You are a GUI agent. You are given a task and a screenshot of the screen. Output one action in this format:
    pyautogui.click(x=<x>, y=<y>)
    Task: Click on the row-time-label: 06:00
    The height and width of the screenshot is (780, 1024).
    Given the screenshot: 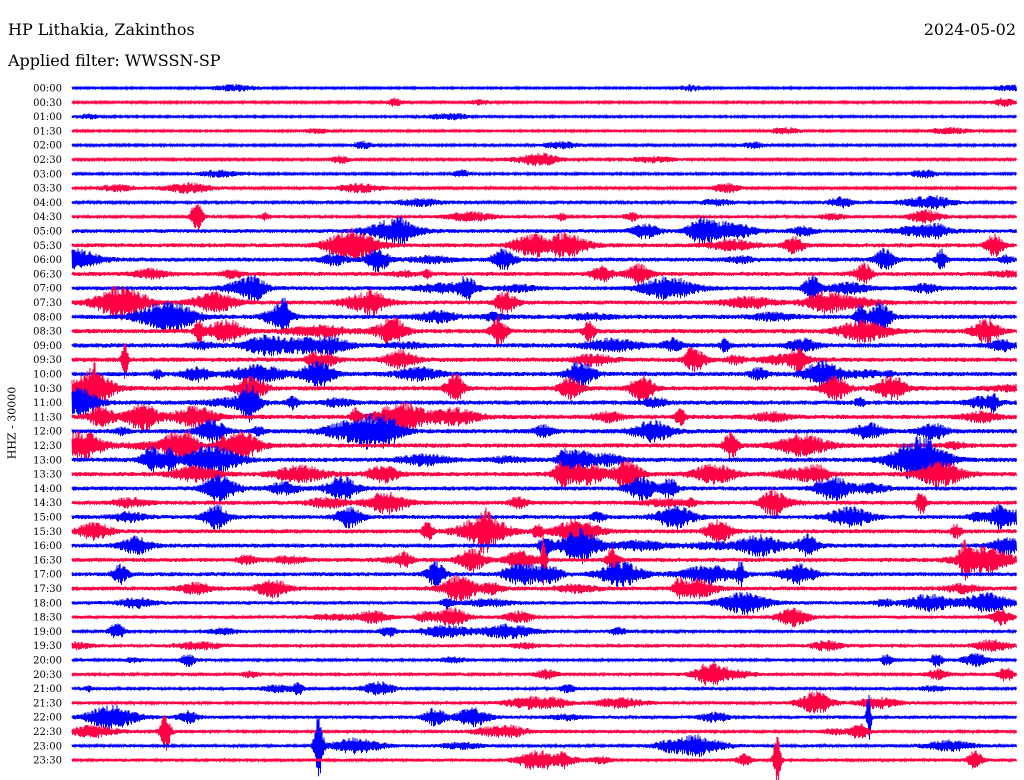 What is the action you would take?
    pyautogui.click(x=47, y=260)
    